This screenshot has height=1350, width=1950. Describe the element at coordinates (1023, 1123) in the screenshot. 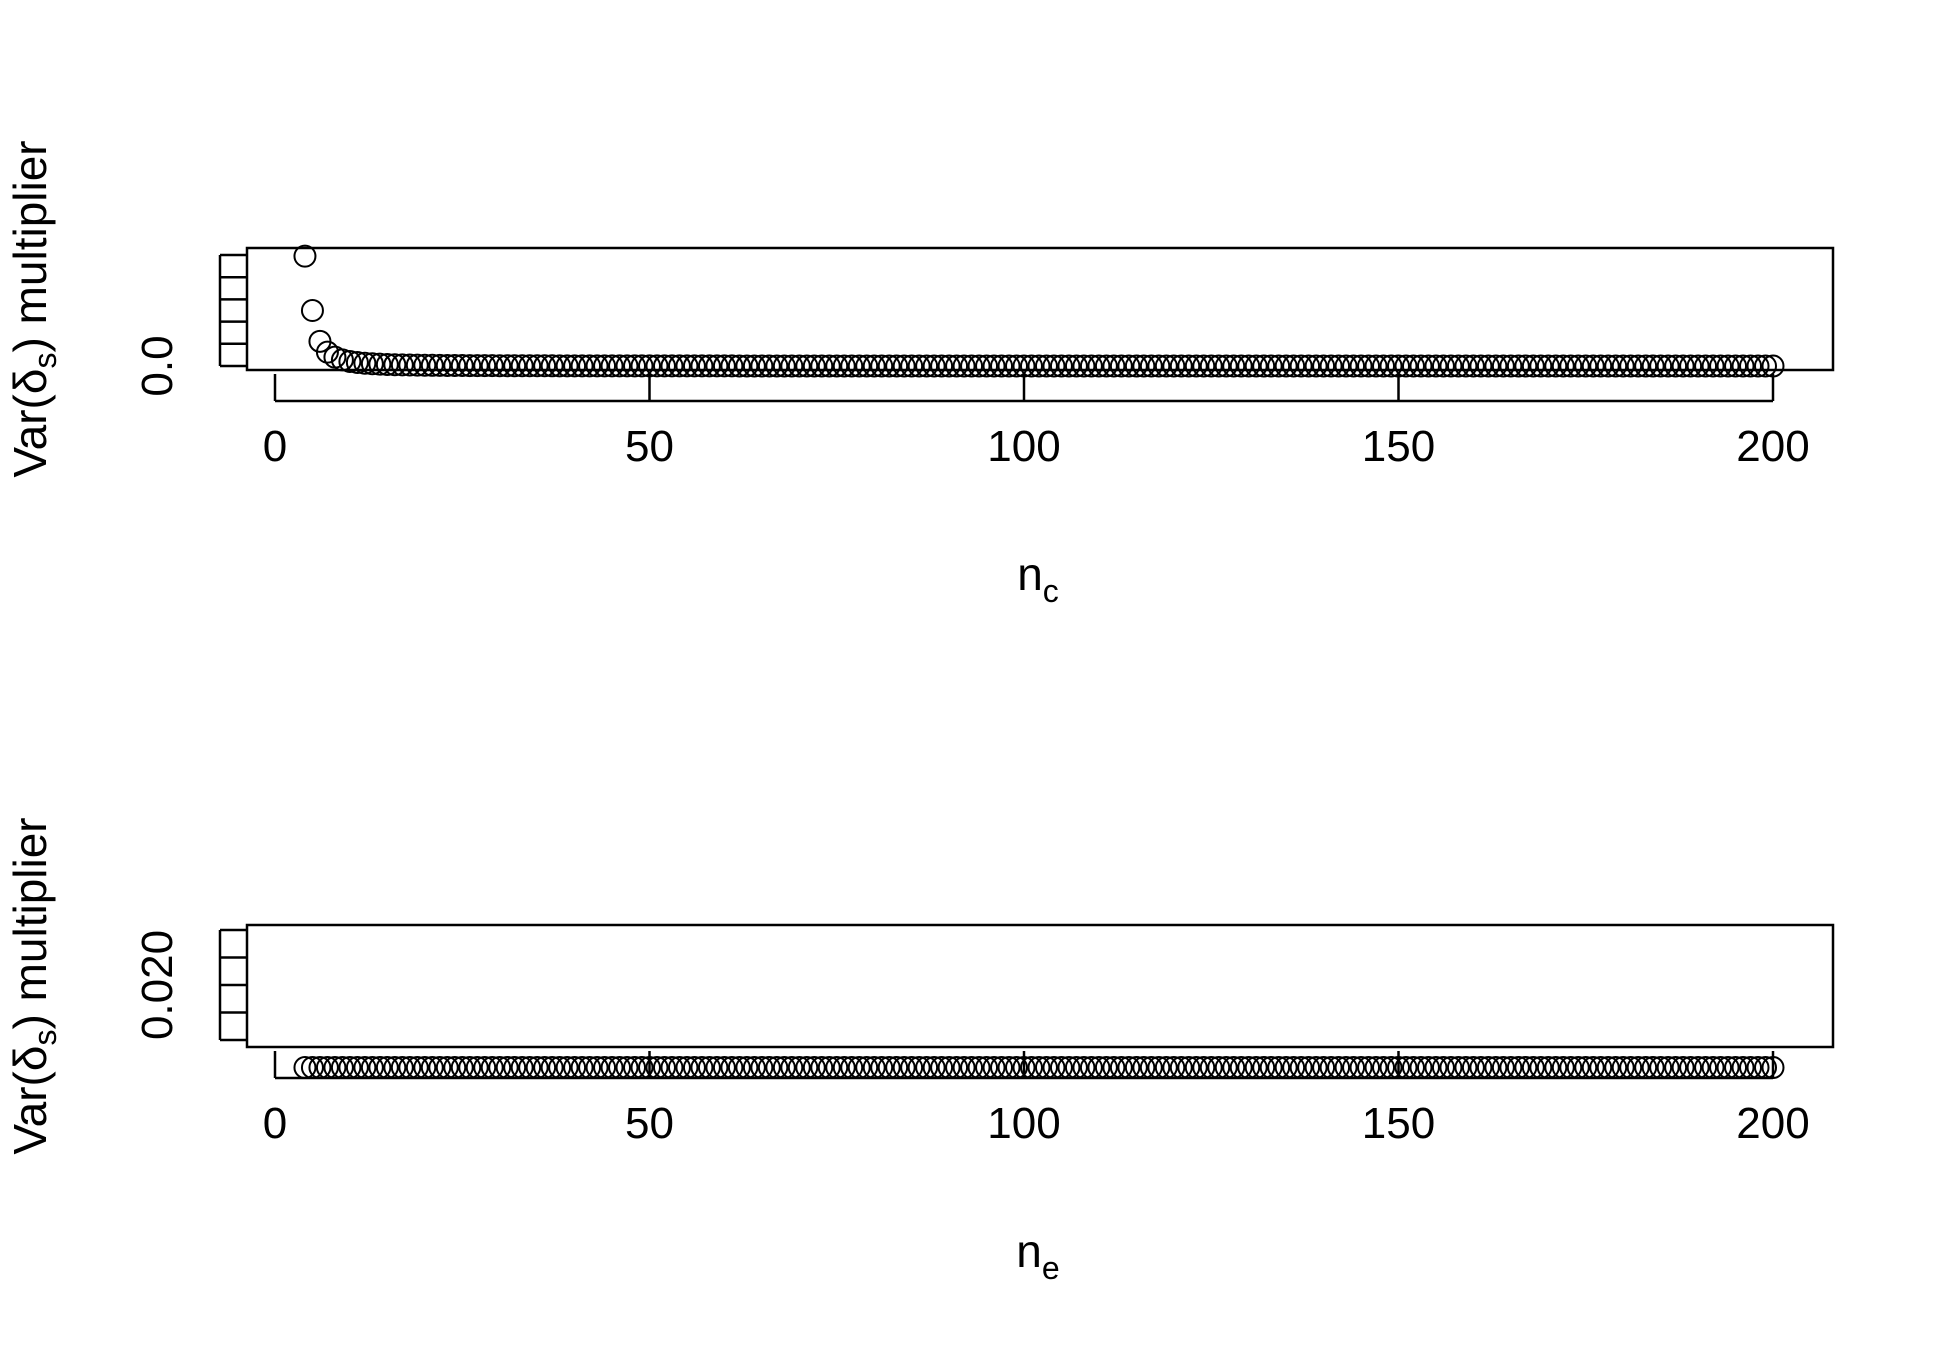

I see `x-tick-label: 100` at that location.